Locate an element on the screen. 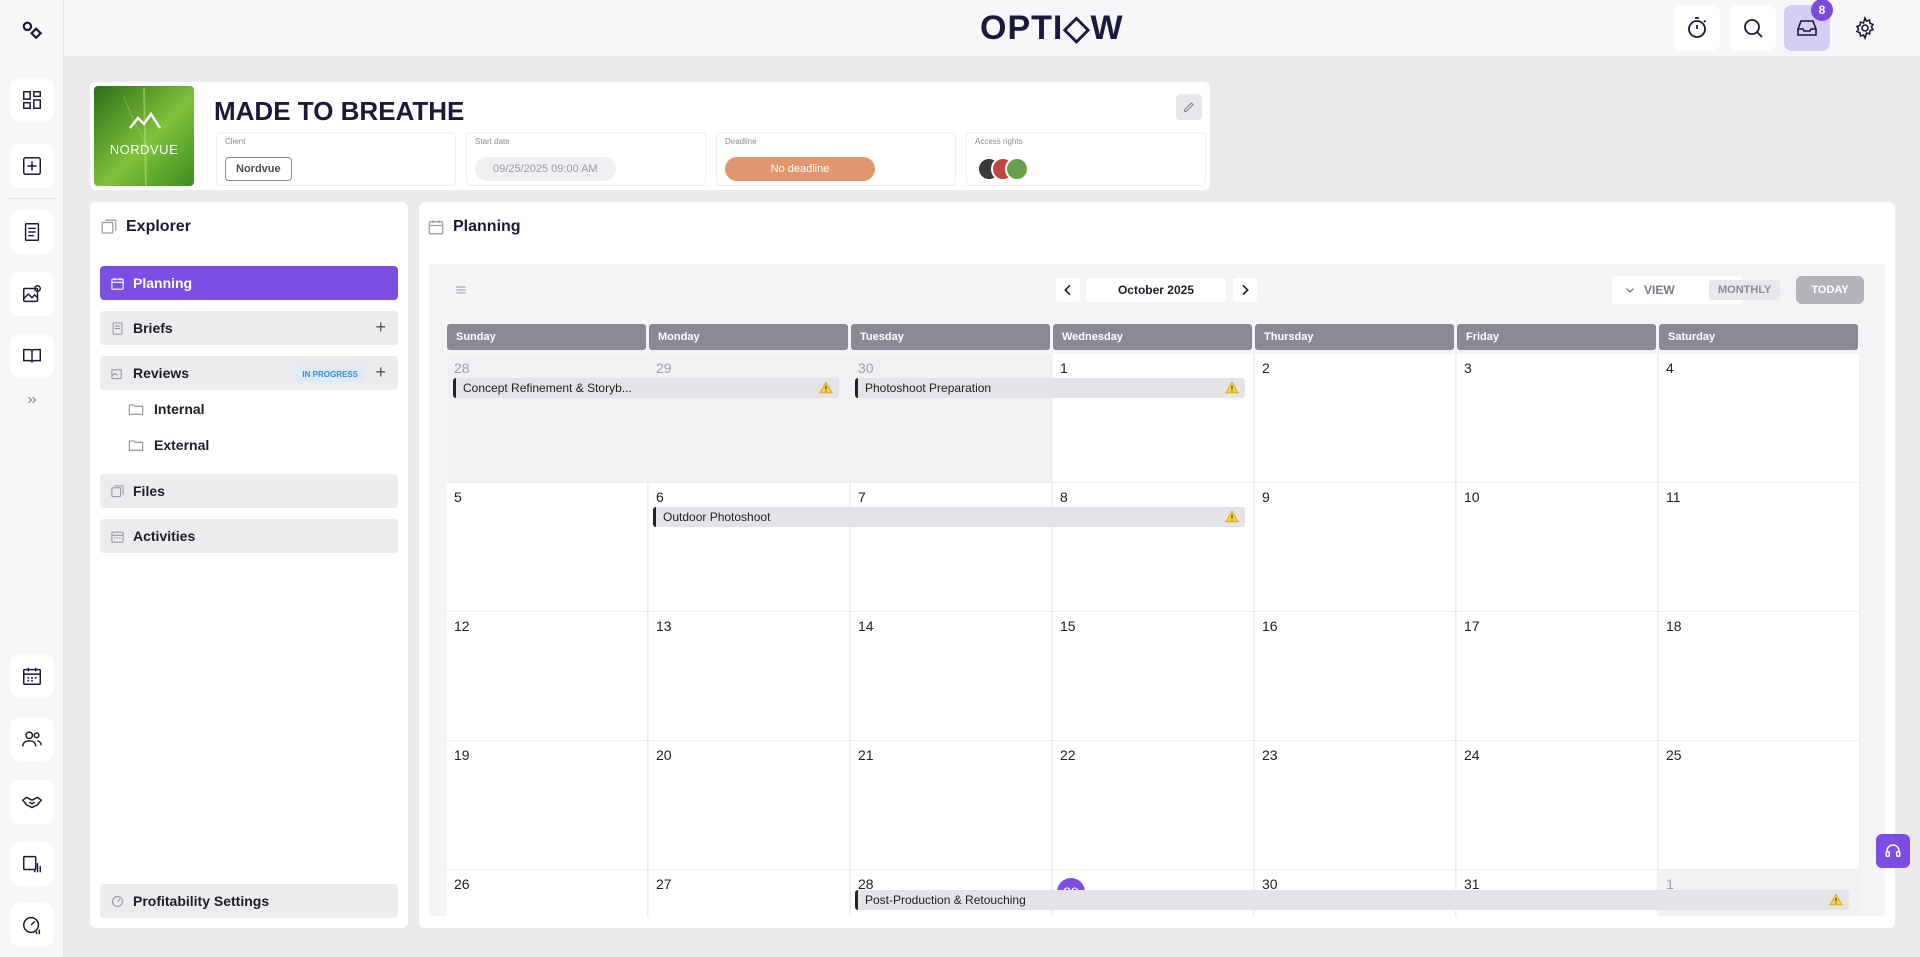 The width and height of the screenshot is (1920, 957). day-cell: 3 is located at coordinates (1557, 418).